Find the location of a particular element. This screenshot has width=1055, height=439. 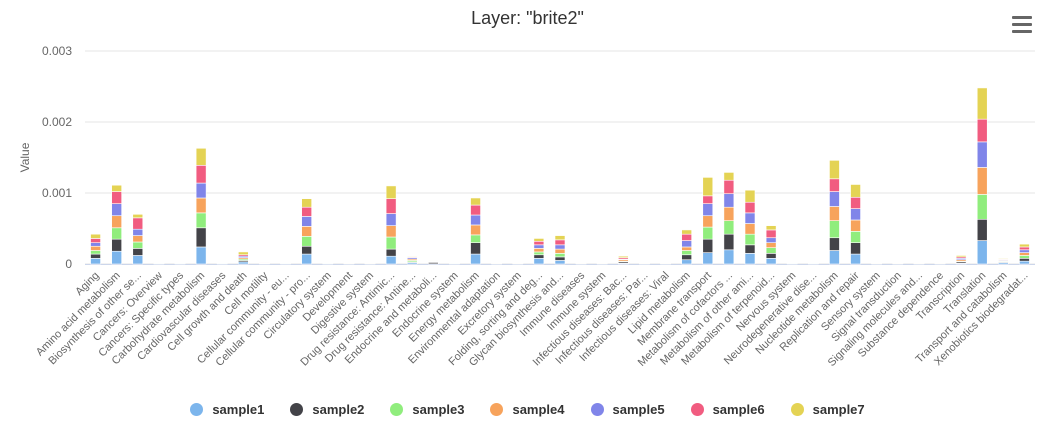

legend-label: sample4 is located at coordinates (538, 409).